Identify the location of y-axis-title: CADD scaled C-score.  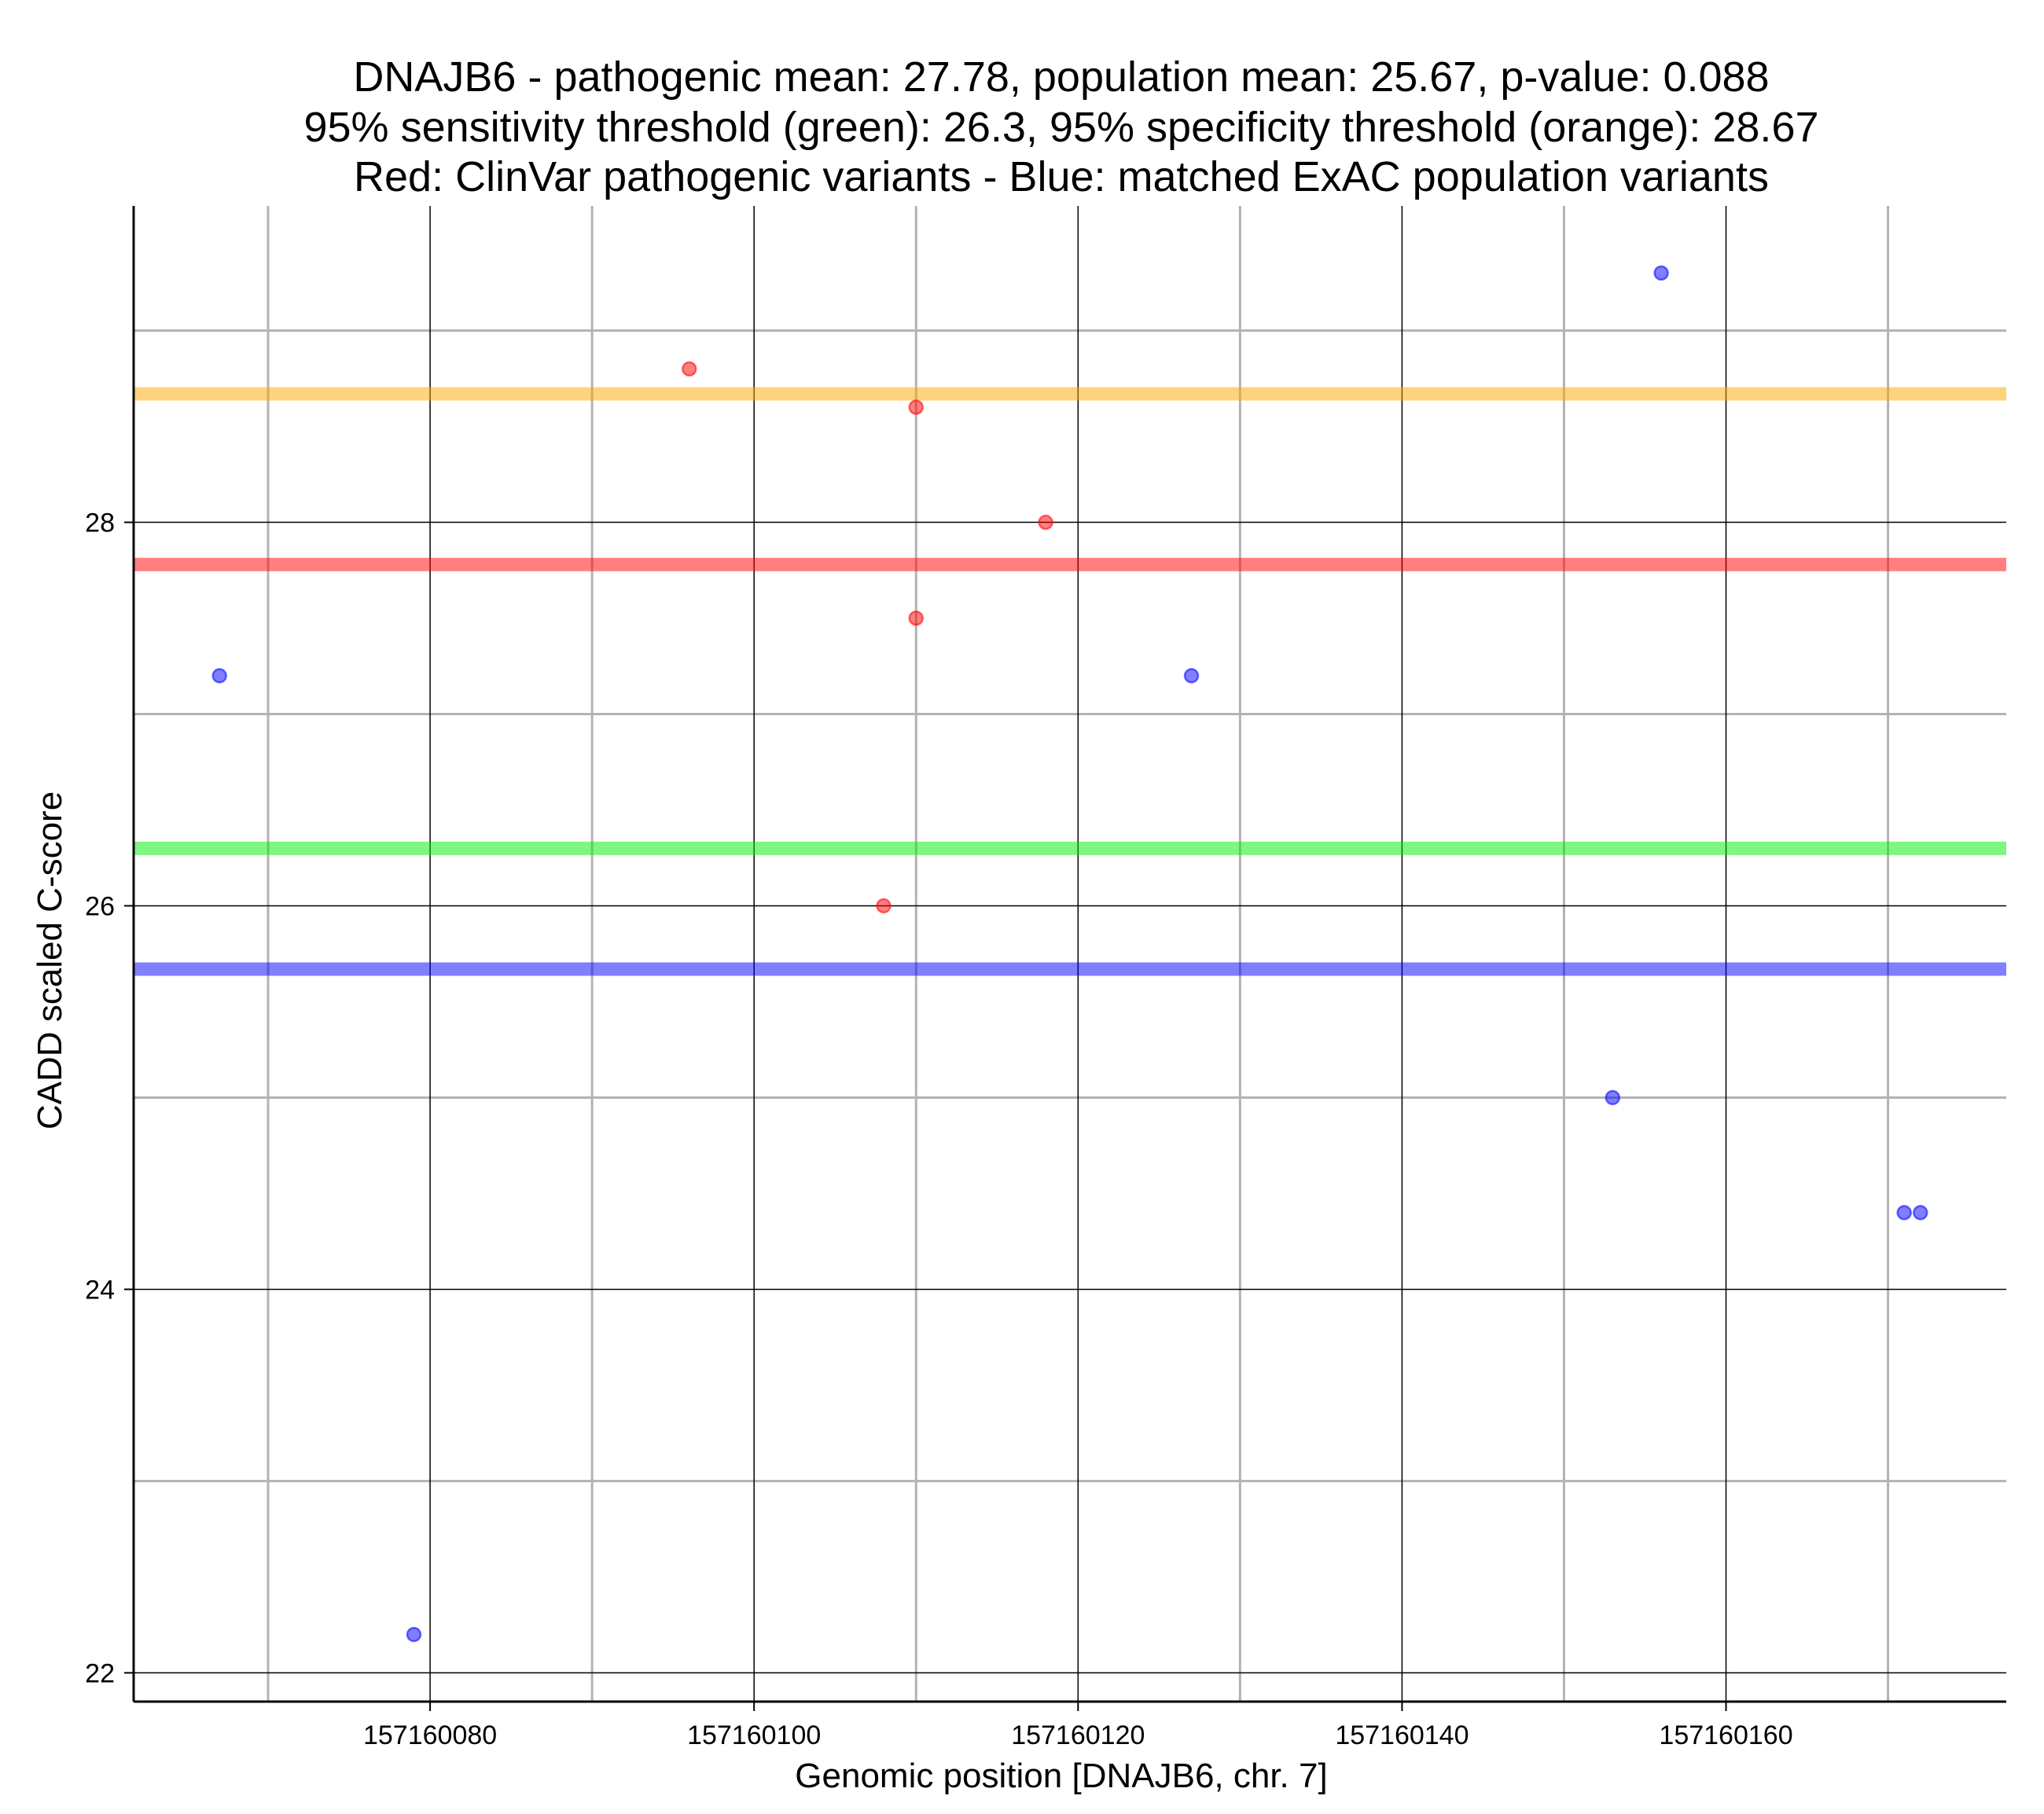
(50, 960).